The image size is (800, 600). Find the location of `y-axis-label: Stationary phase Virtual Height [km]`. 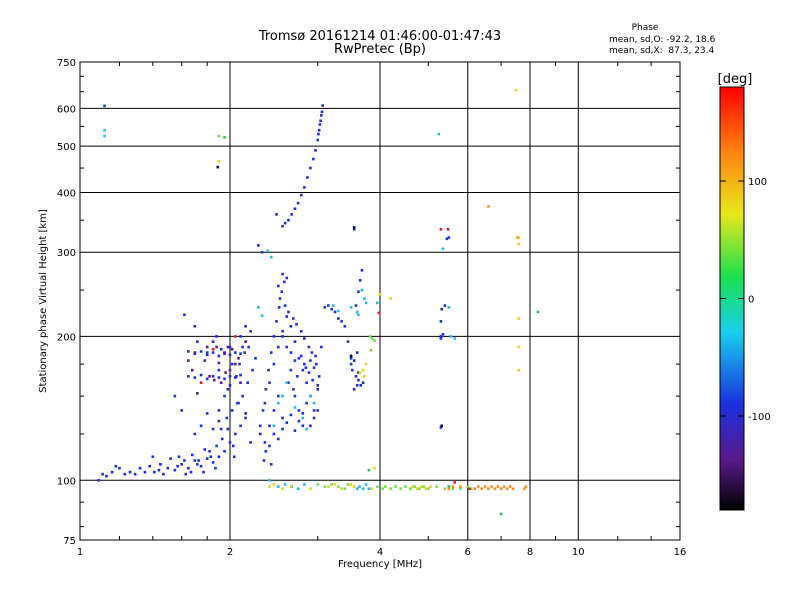

y-axis-label: Stationary phase Virtual Height [km] is located at coordinates (43, 301).